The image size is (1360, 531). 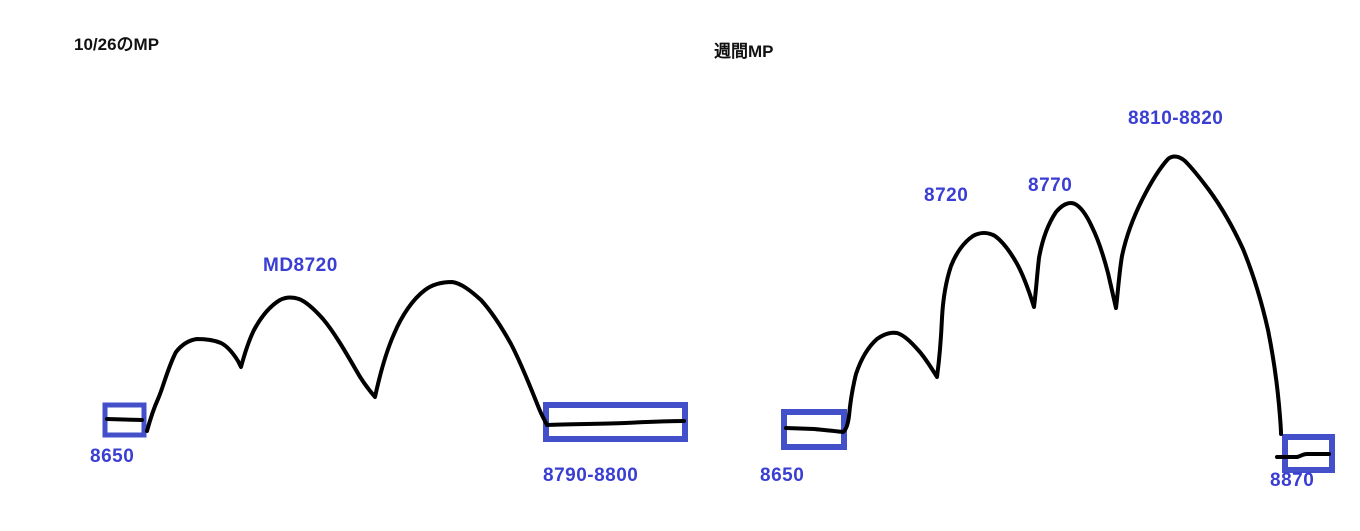 I want to click on weekly-price-label-8870: 8870, so click(x=1292, y=480).